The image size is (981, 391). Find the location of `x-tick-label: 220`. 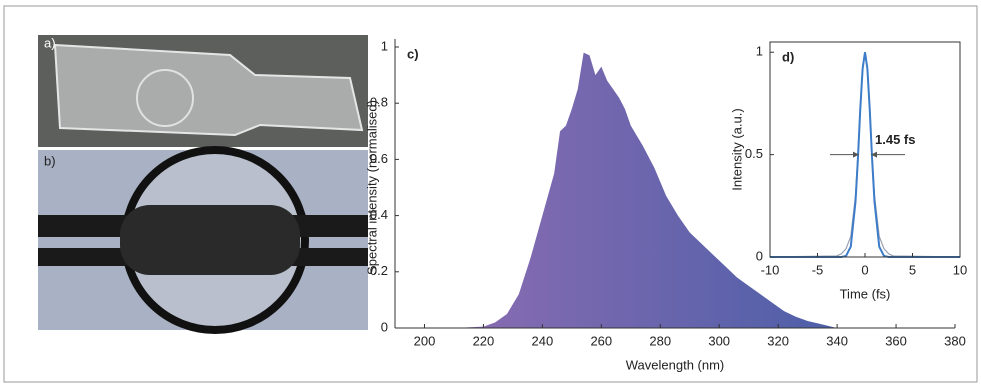

x-tick-label: 220 is located at coordinates (484, 340).